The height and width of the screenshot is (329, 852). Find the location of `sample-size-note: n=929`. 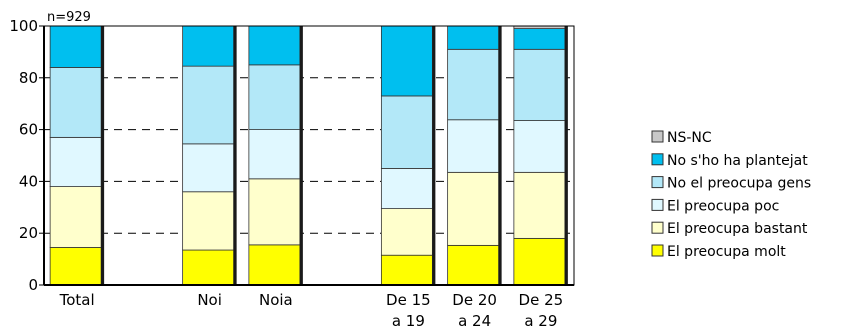

sample-size-note: n=929 is located at coordinates (69, 17).